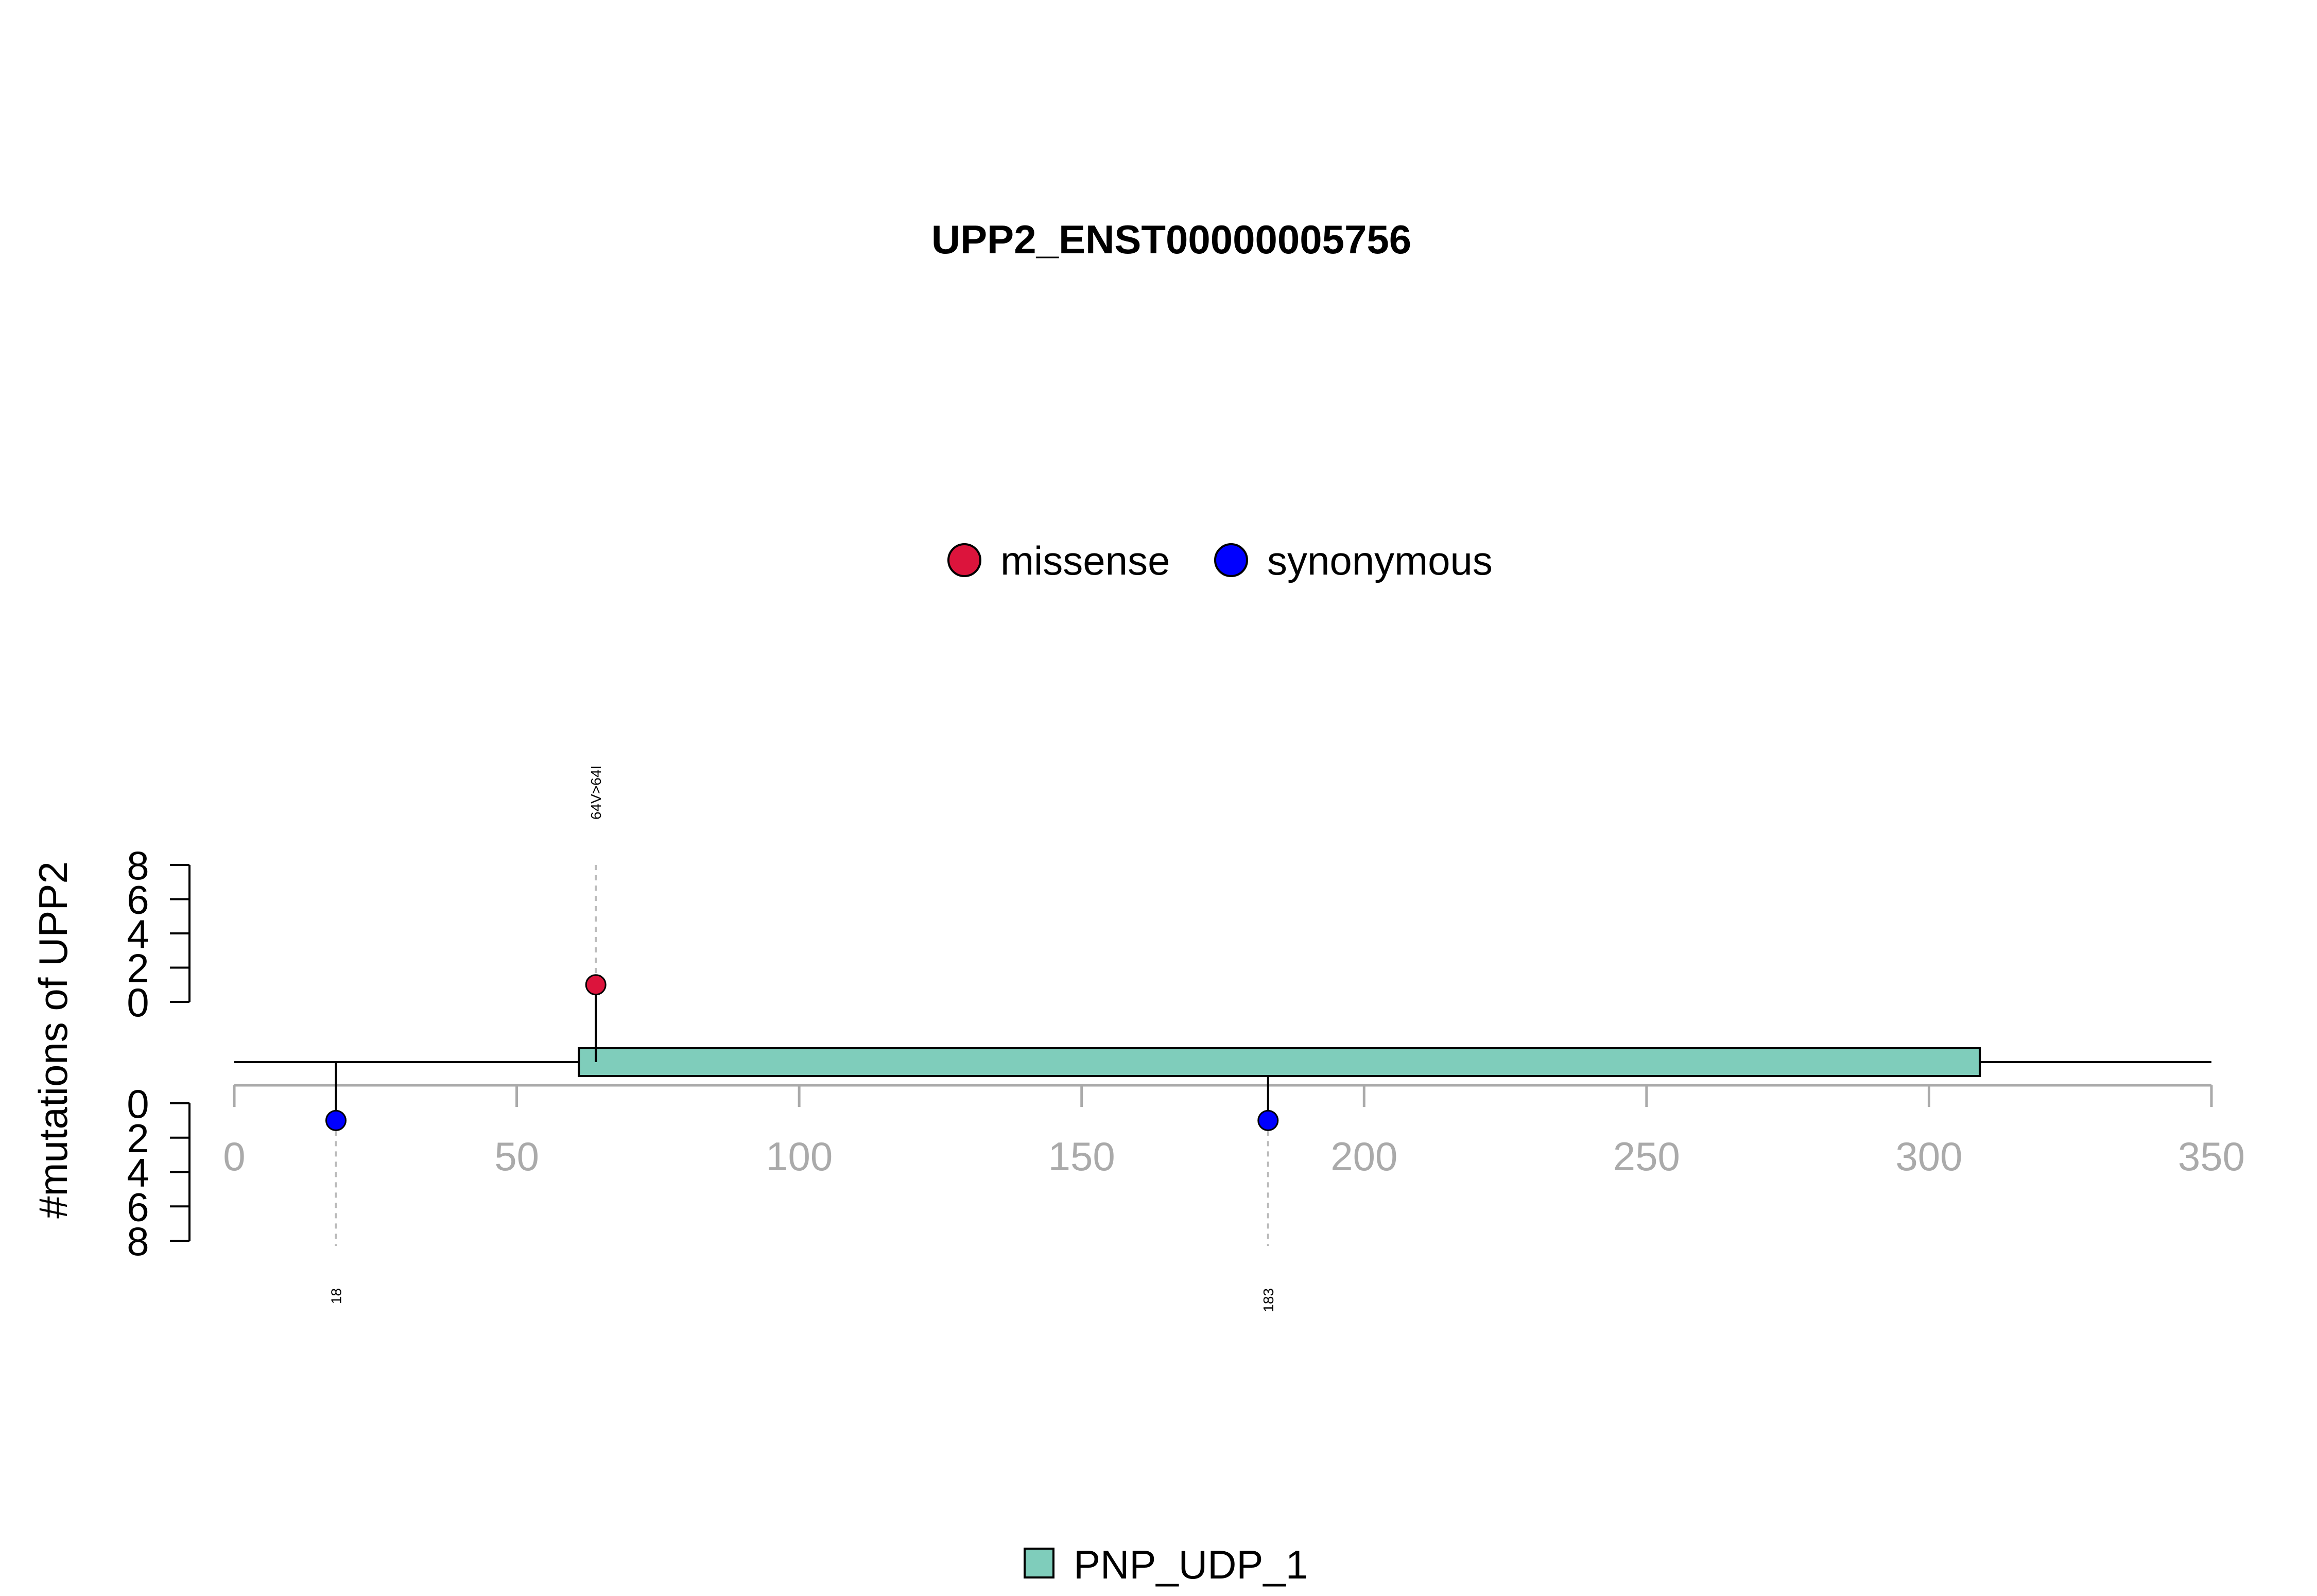 This screenshot has height=1596, width=2317. What do you see at coordinates (1380, 560) in the screenshot?
I see `legend-label-synonymous: synonymous` at bounding box center [1380, 560].